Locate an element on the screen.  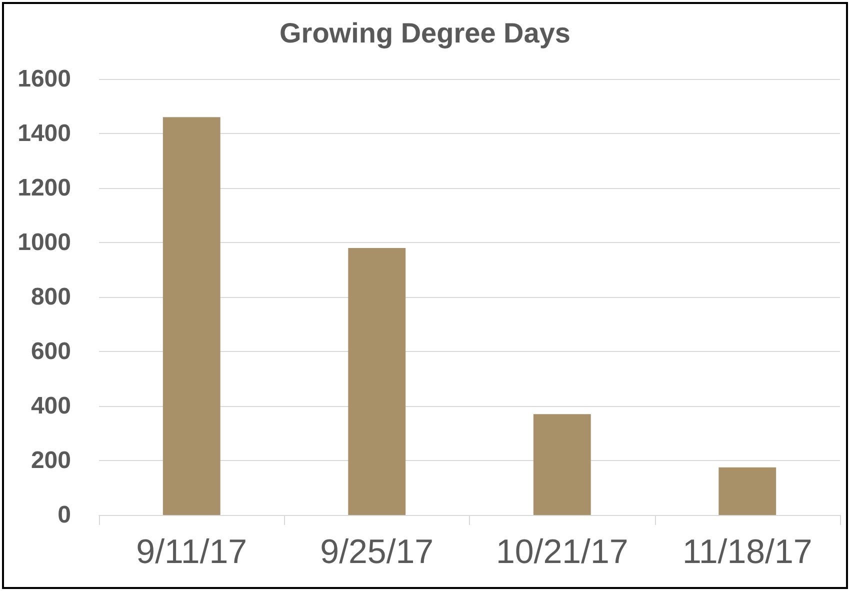
x-tick-label: 9/11/17 is located at coordinates (192, 552).